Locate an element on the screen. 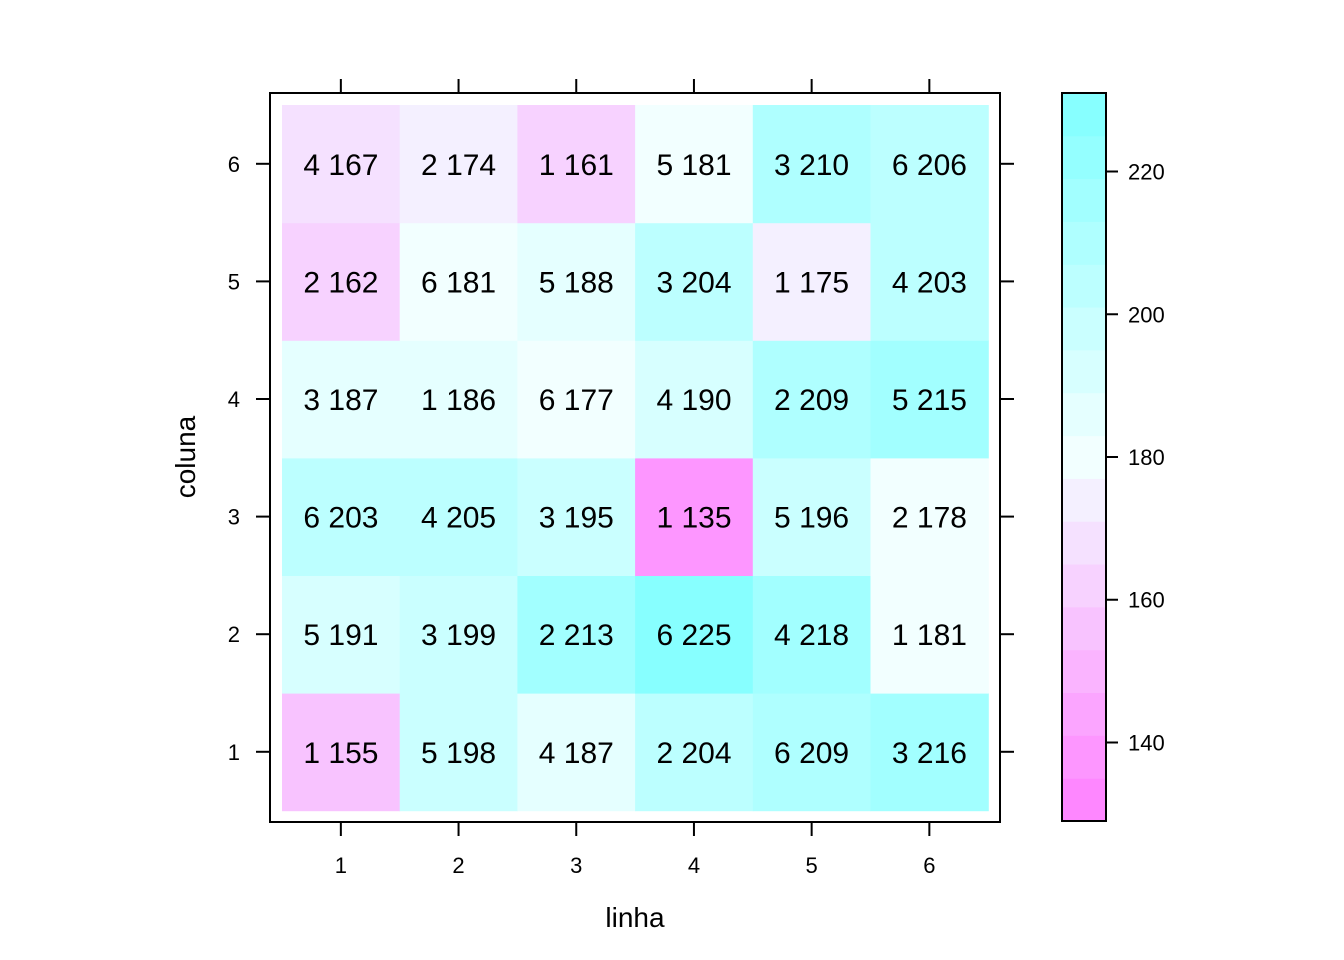  cell-value-label: 4 187 is located at coordinates (576, 753).